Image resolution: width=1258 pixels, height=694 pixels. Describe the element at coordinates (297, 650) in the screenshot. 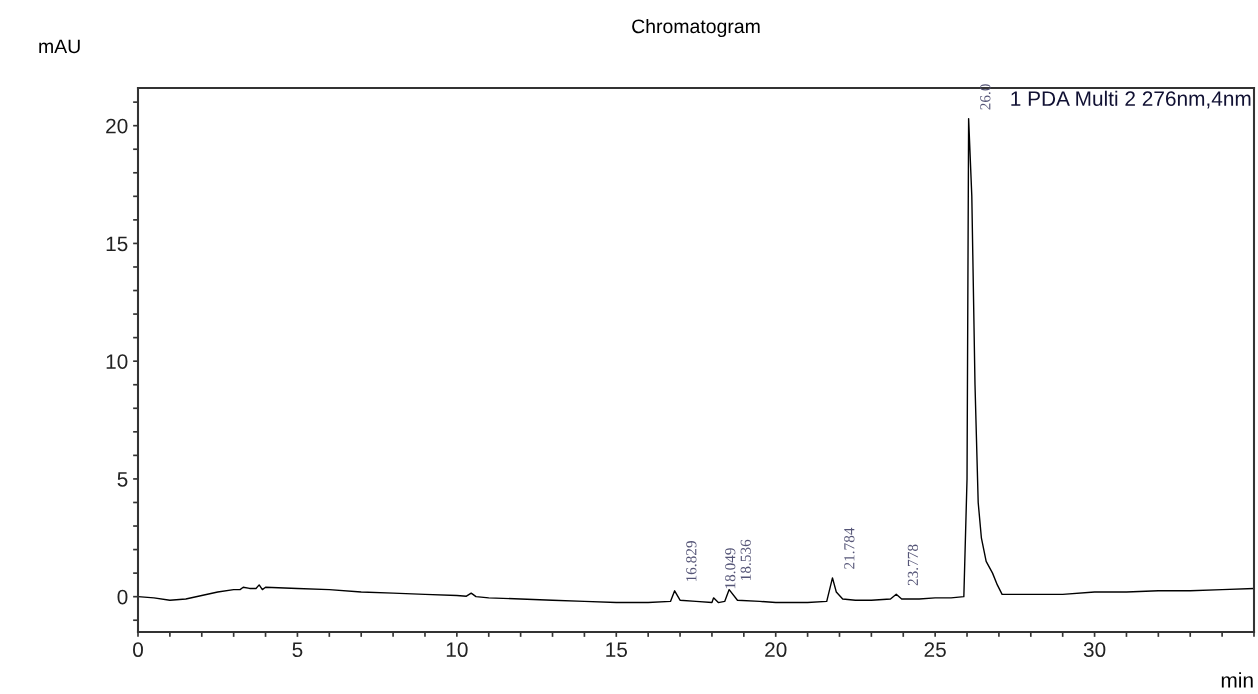

I see `x-tick-label: 5` at that location.